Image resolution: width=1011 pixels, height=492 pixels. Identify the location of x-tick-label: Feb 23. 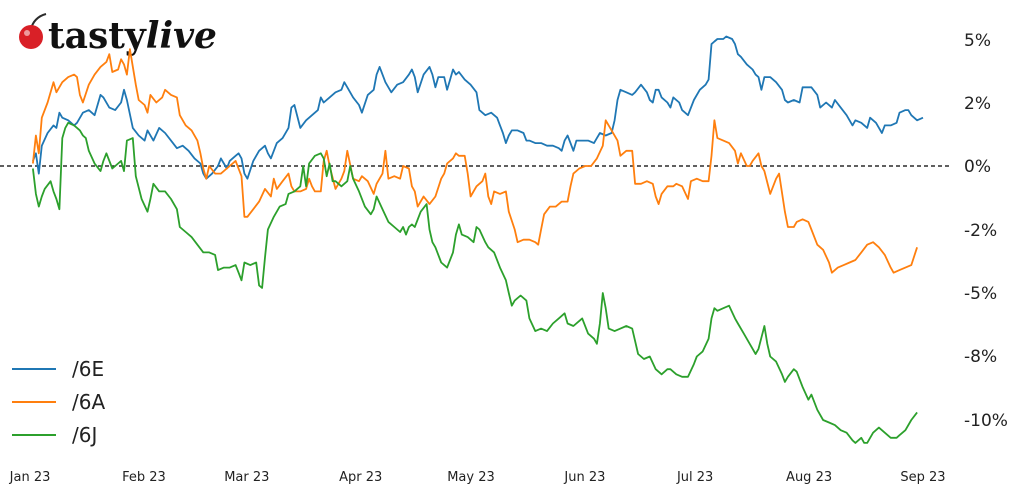
(144, 477).